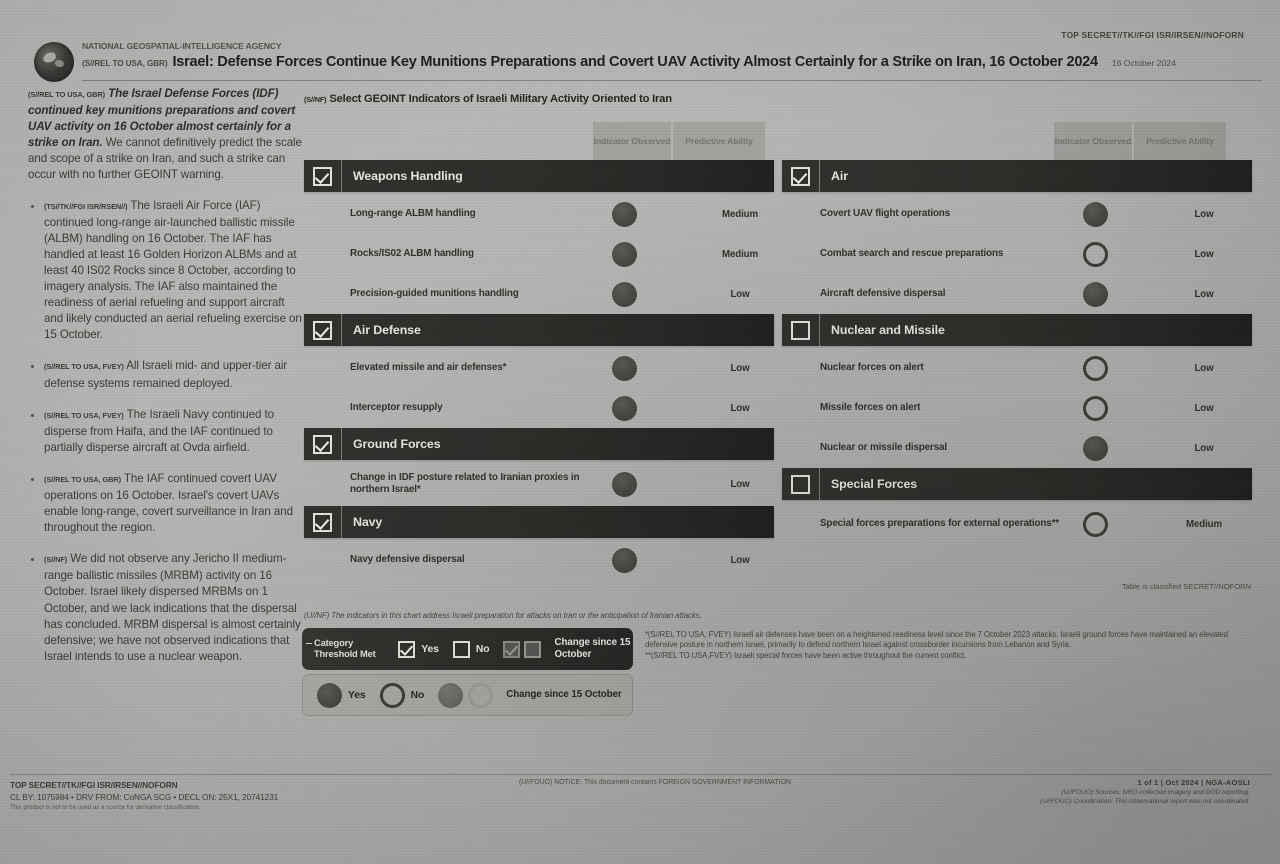 The height and width of the screenshot is (864, 1280). What do you see at coordinates (125, 63) in the screenshot?
I see `title-portion-marking: (S//REL TO USA, GBR)` at bounding box center [125, 63].